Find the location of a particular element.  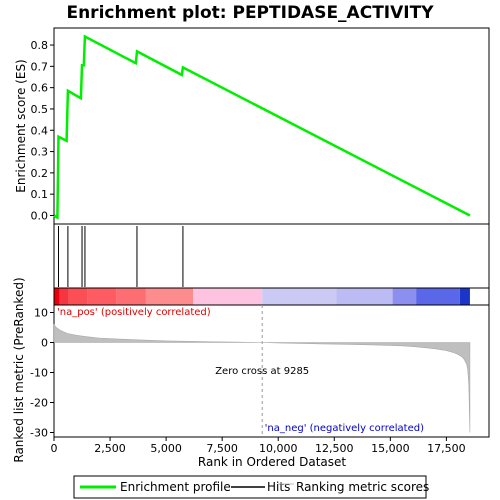

hits-panel-frame is located at coordinates (271, 256).